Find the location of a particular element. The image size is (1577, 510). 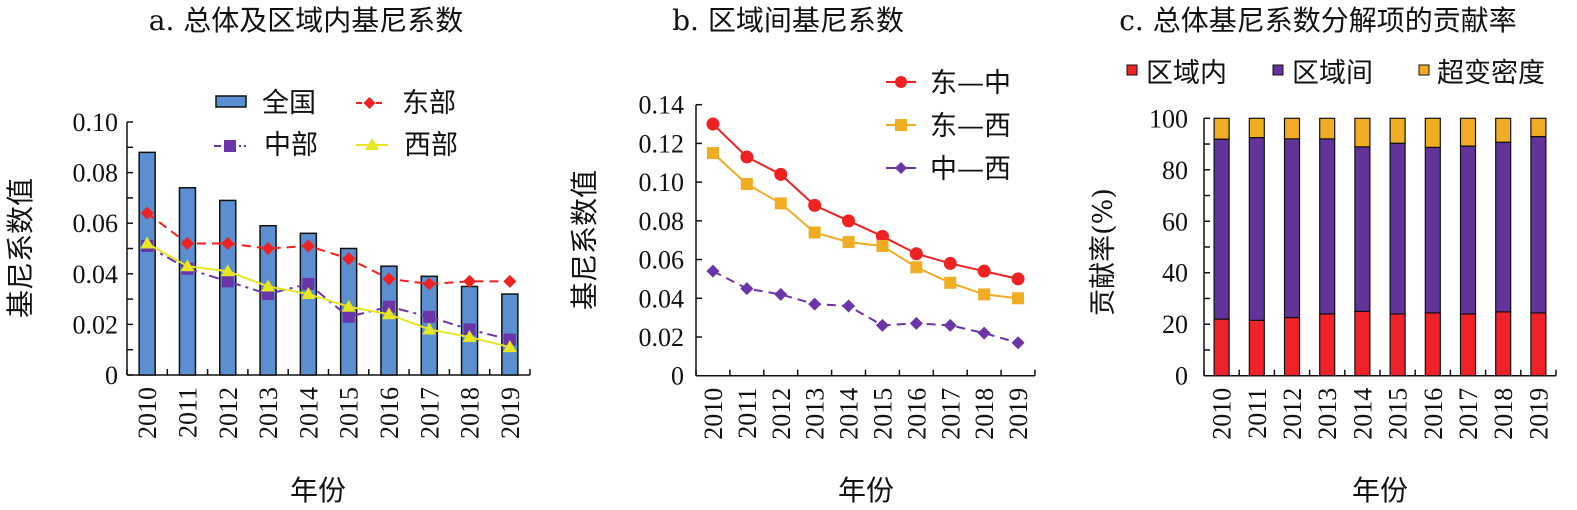

legend-label-east-central: 东—中 is located at coordinates (970, 83).